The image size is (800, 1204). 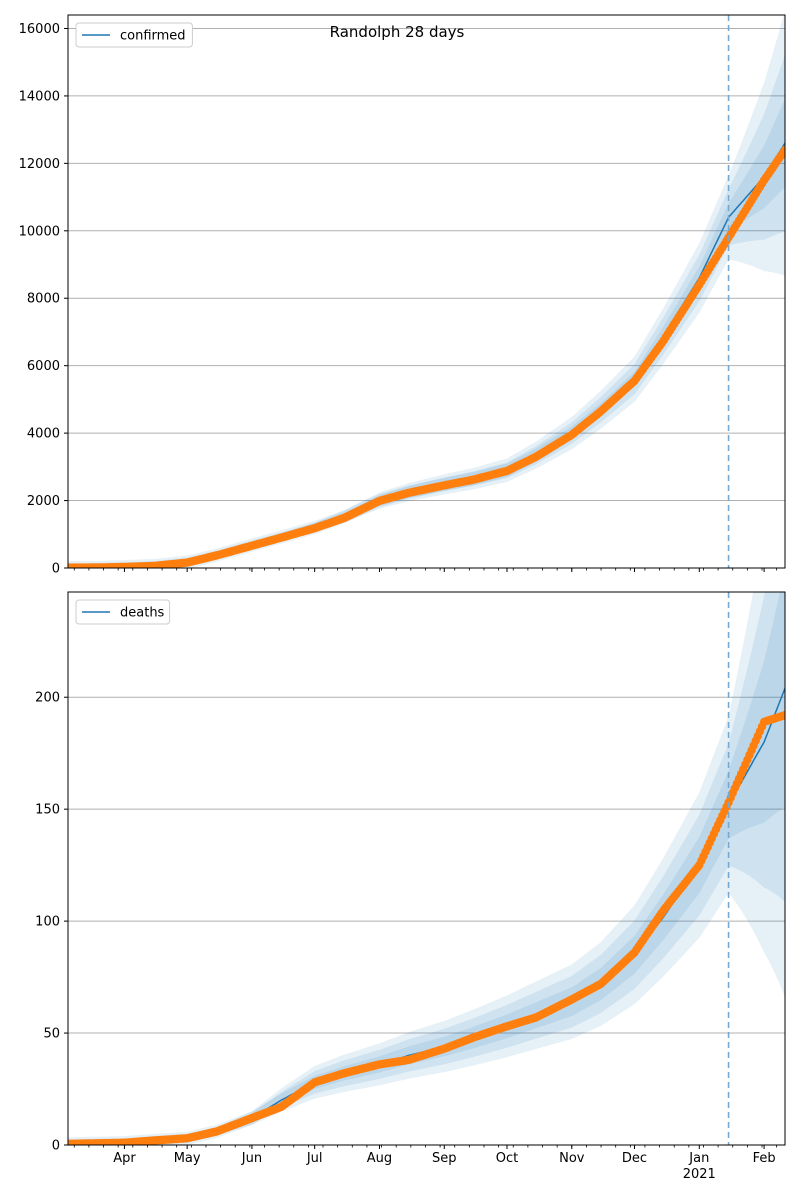 I want to click on confirmed-y-tick-label: 14000, so click(x=39, y=96).